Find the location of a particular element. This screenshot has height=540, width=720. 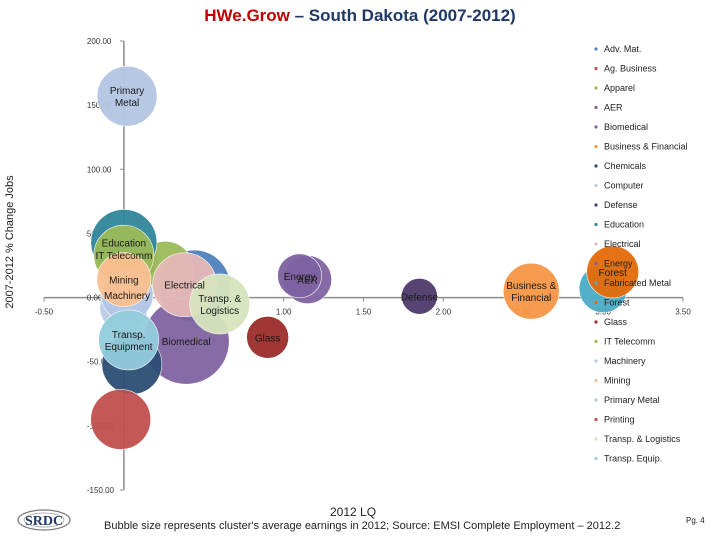

legend-label: Ag. Business is located at coordinates (630, 69).